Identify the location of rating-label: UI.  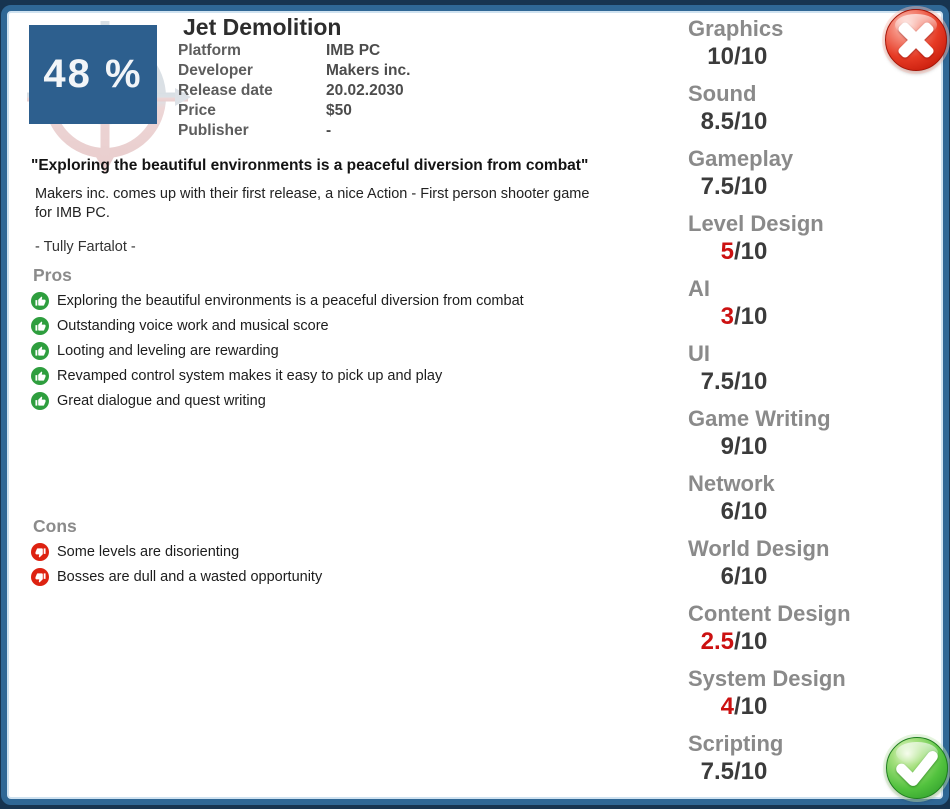
(699, 353).